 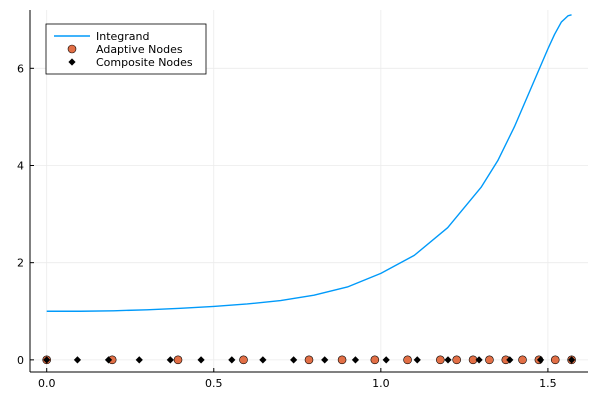 What do you see at coordinates (139, 49) in the screenshot?
I see `legend-label: Adaptive Nodes` at bounding box center [139, 49].